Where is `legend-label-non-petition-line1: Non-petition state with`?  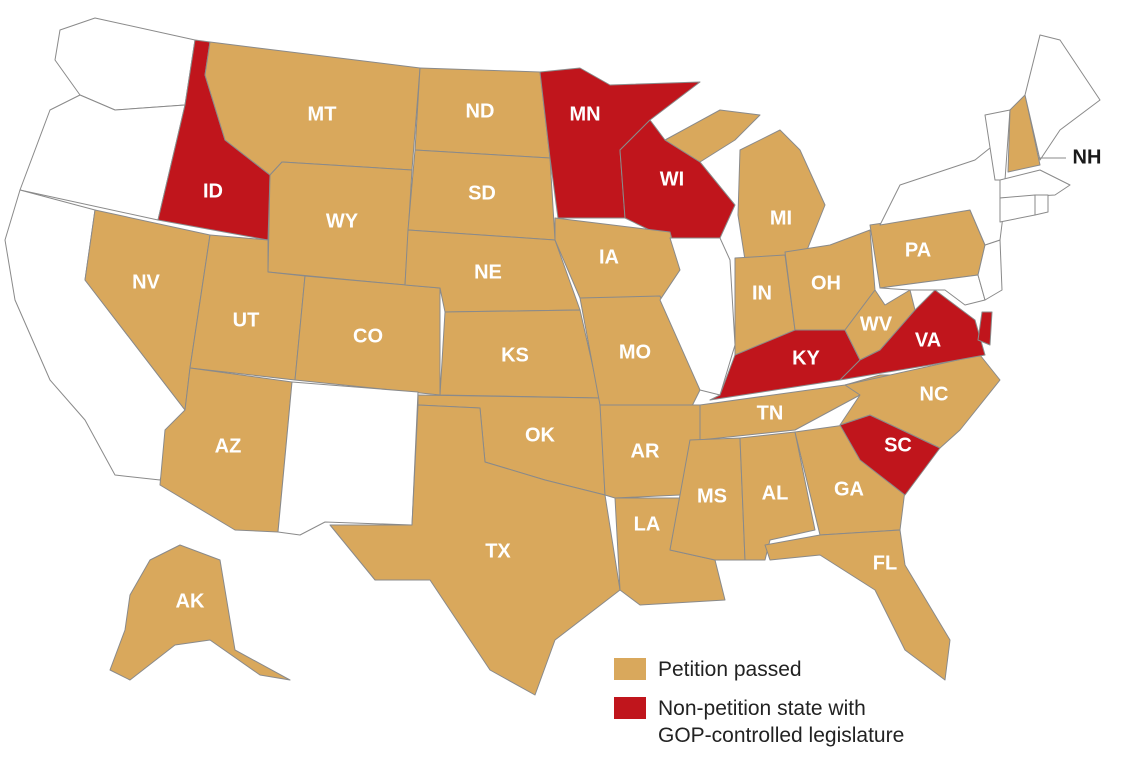 legend-label-non-petition-line1: Non-petition state with is located at coordinates (762, 708).